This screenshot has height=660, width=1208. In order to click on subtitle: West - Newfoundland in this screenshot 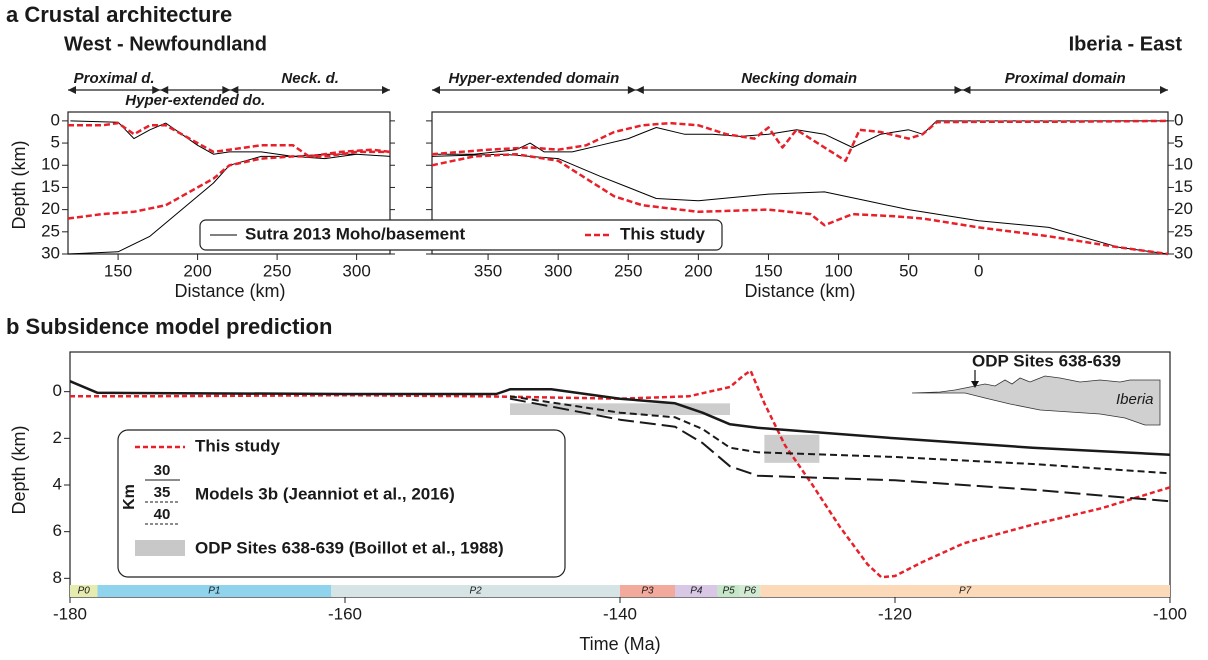, I will do `click(165, 44)`.